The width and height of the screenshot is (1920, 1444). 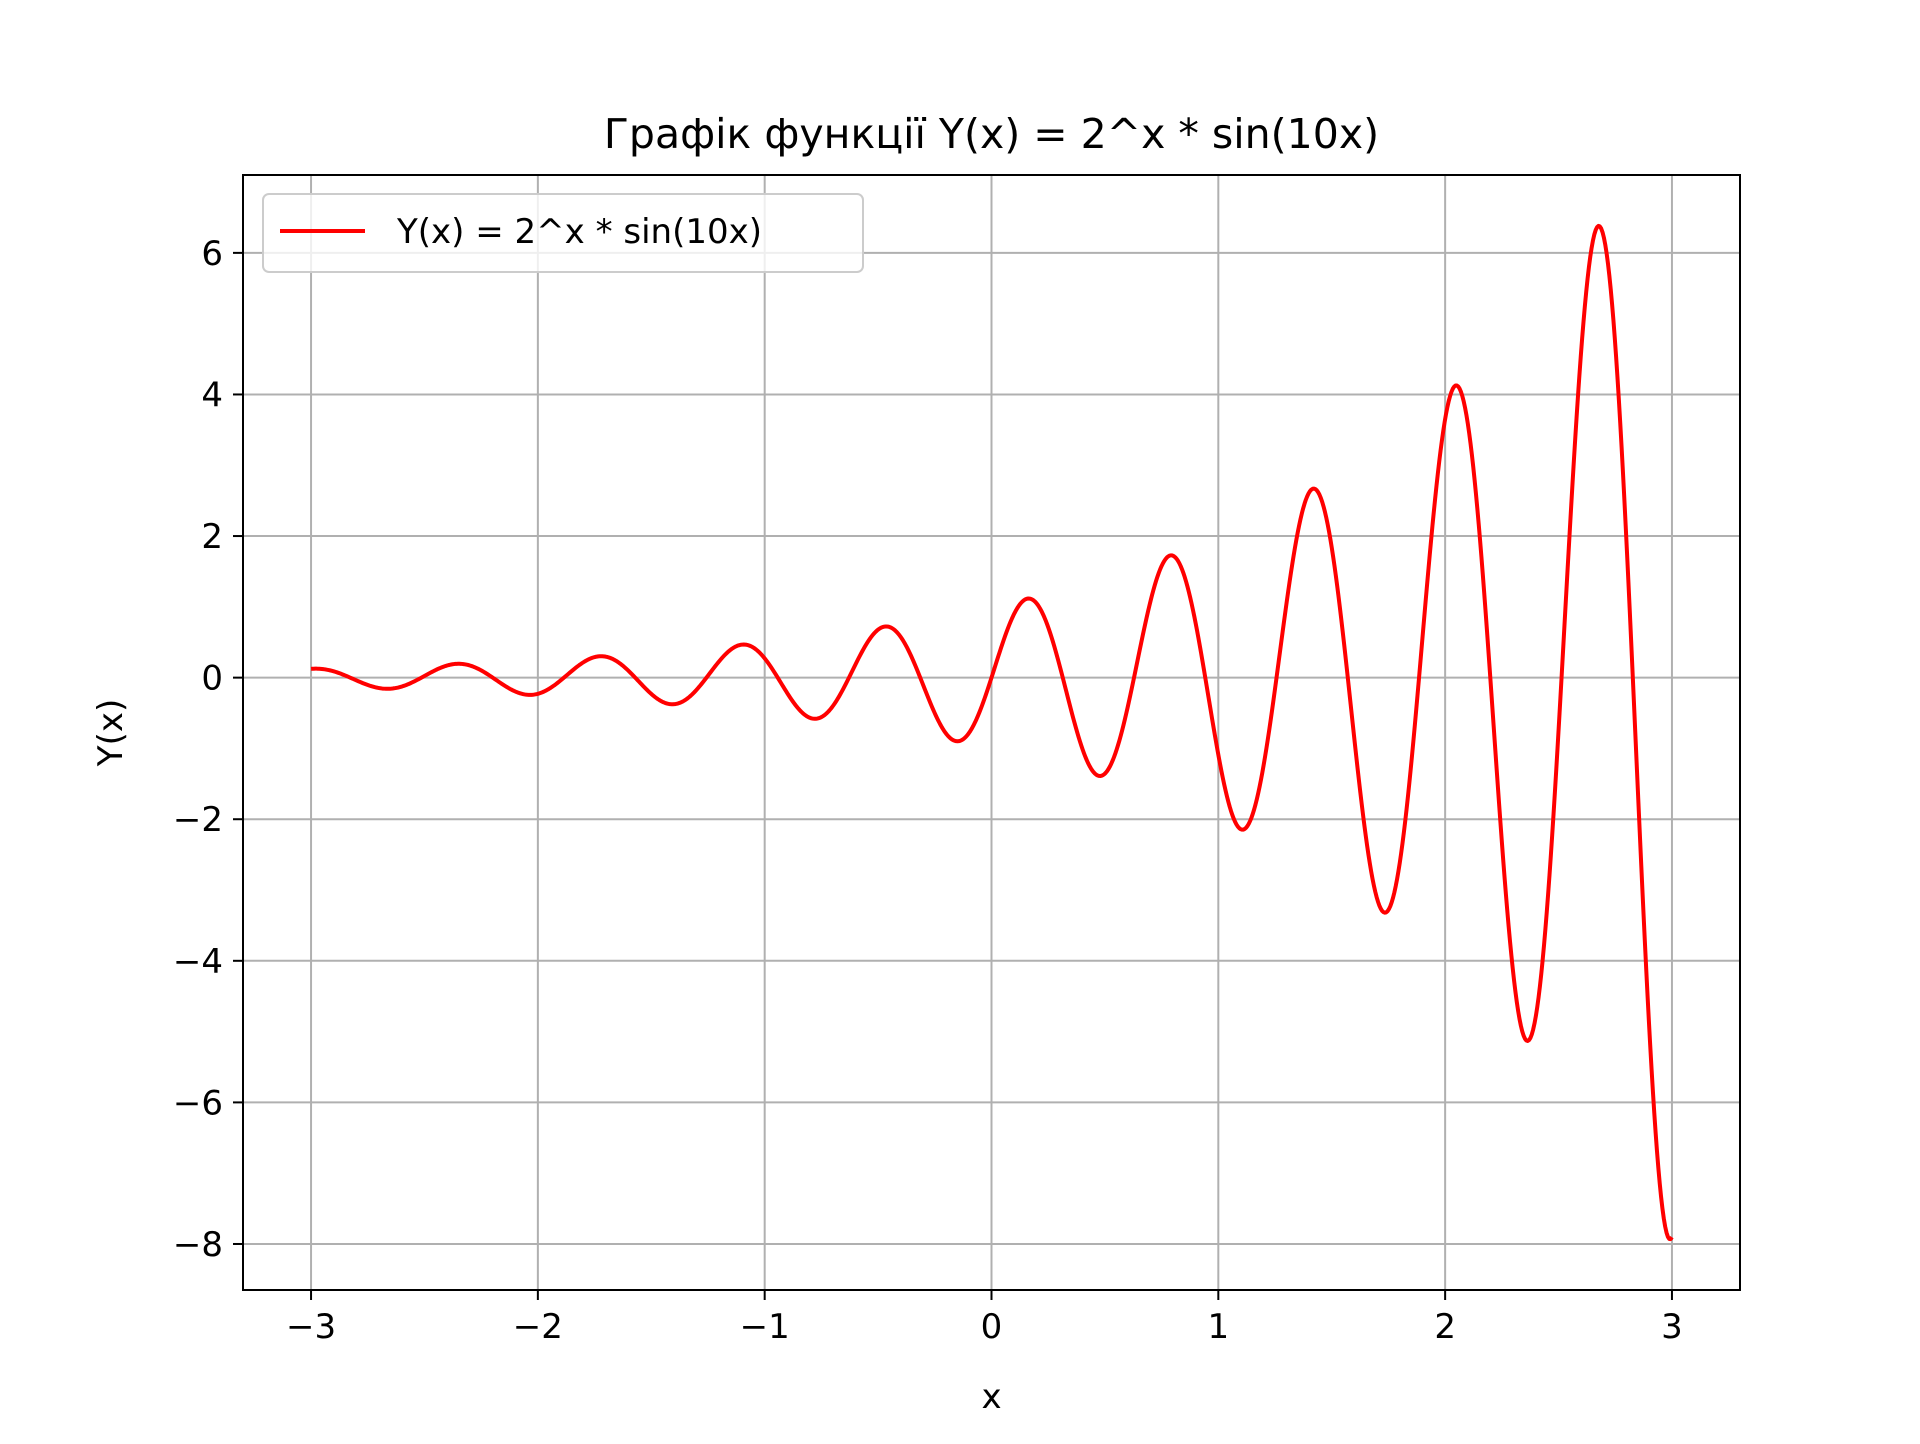 What do you see at coordinates (992, 1327) in the screenshot?
I see `x-tick-label-3: 0` at bounding box center [992, 1327].